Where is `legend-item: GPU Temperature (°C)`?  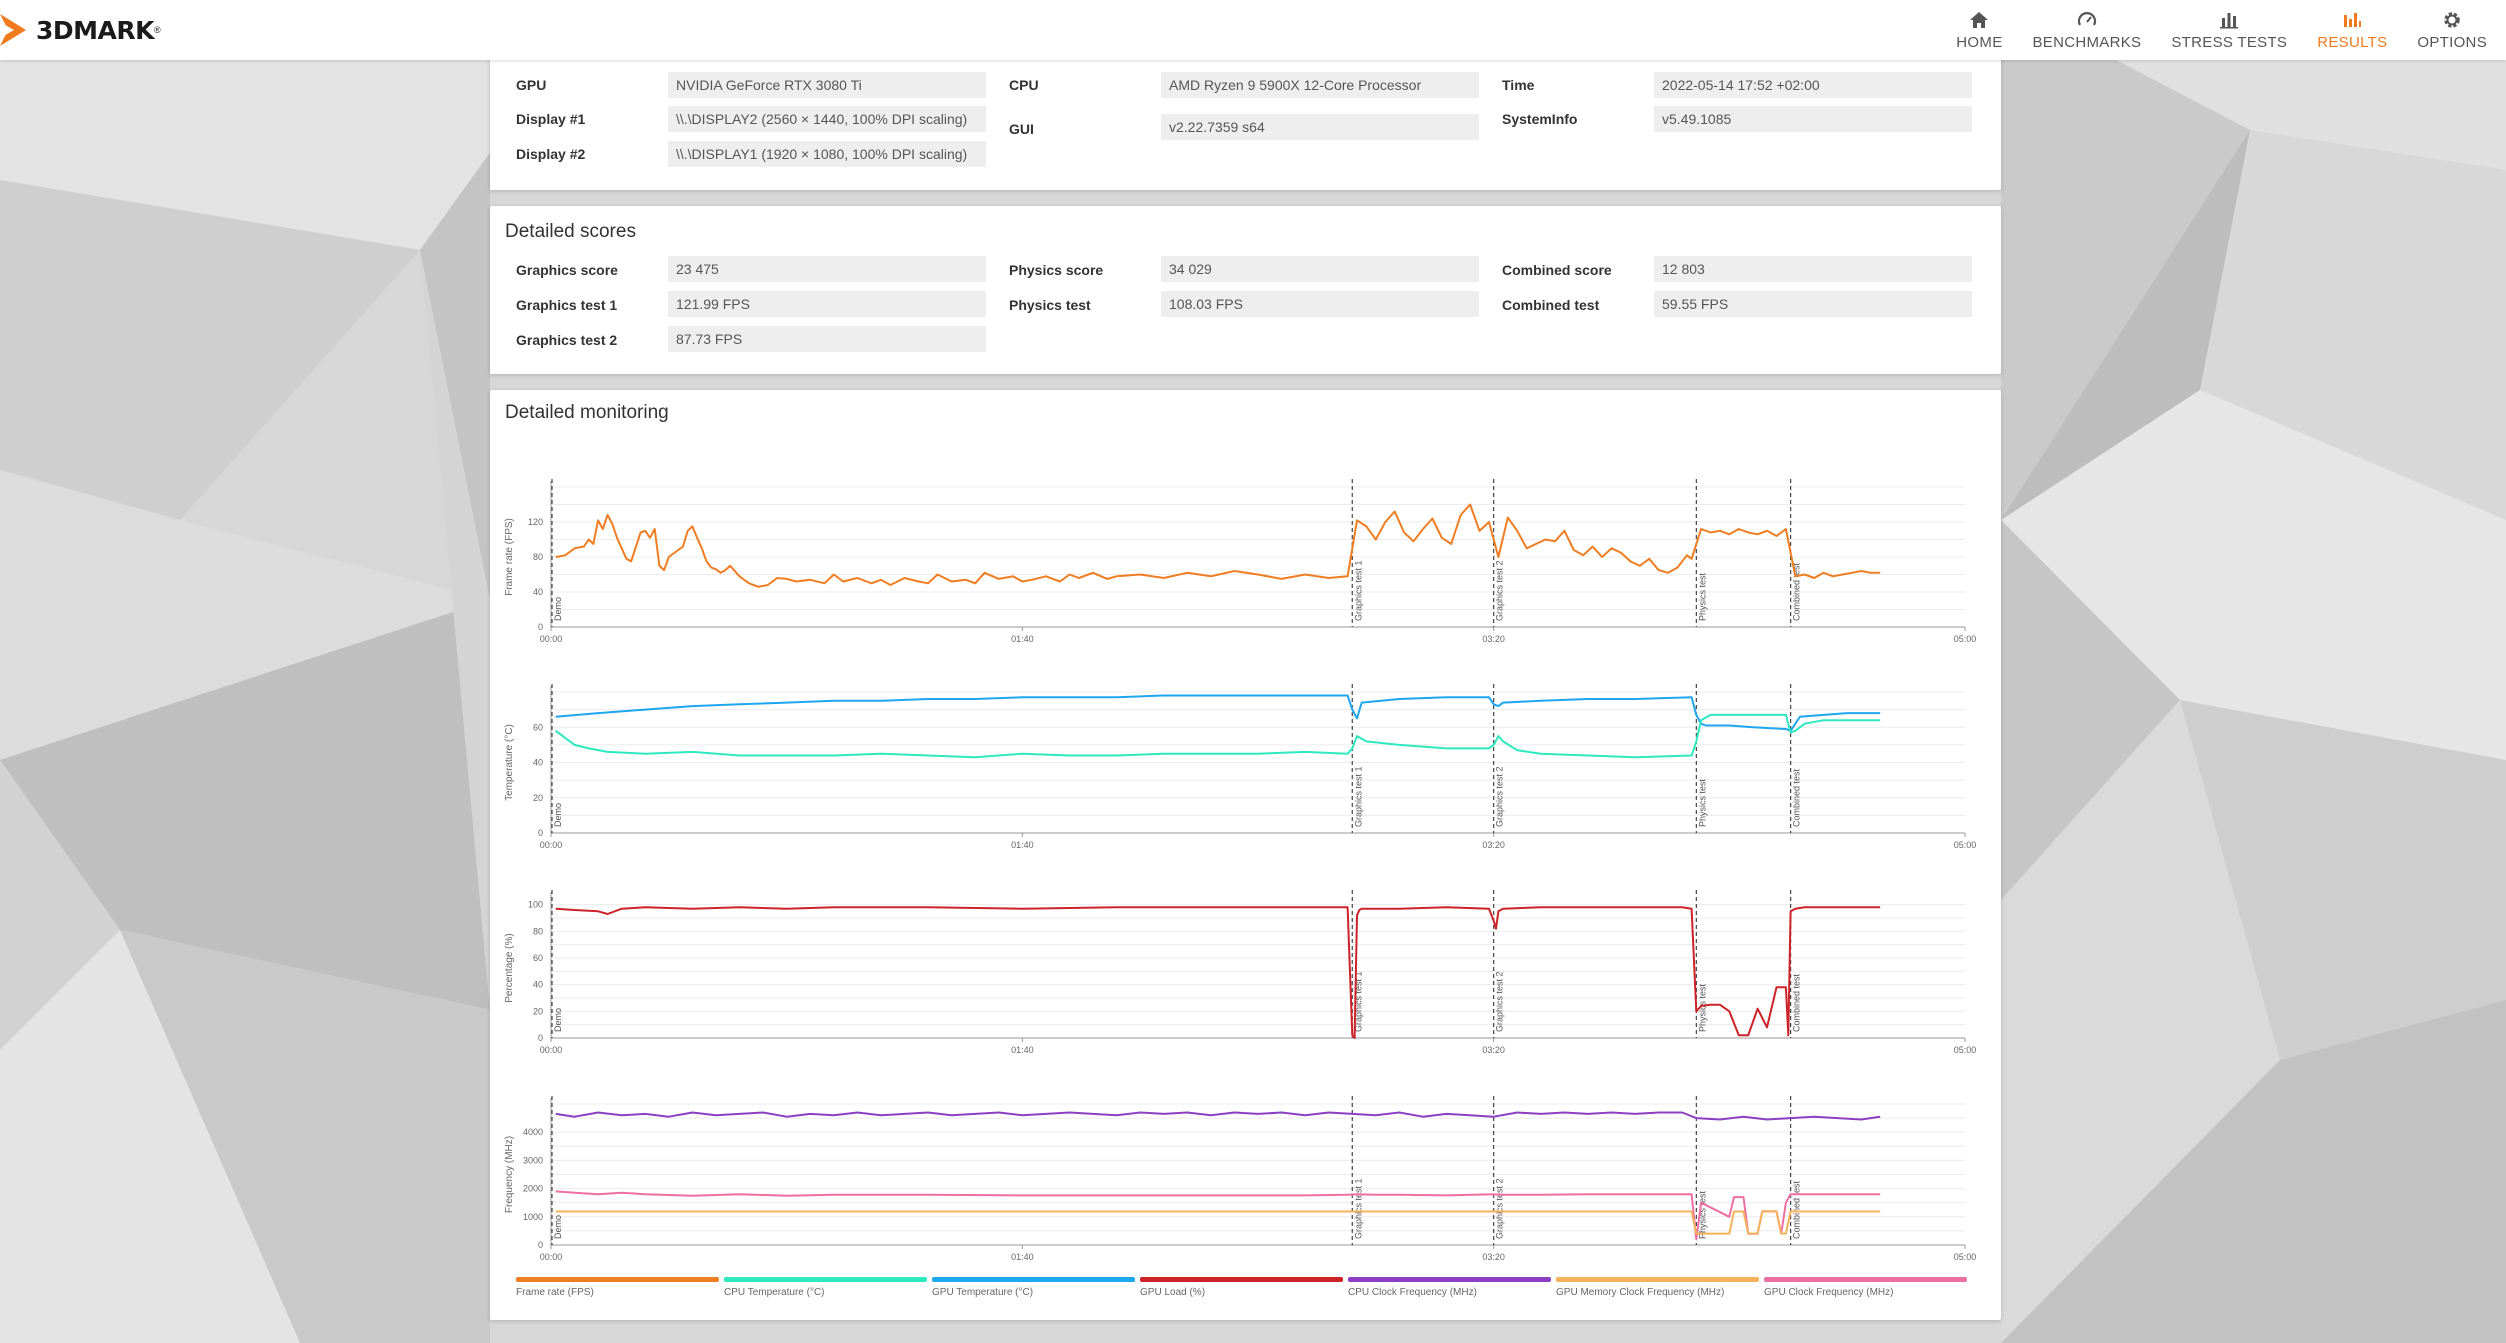
legend-item: GPU Temperature (°C) is located at coordinates (1033, 1287).